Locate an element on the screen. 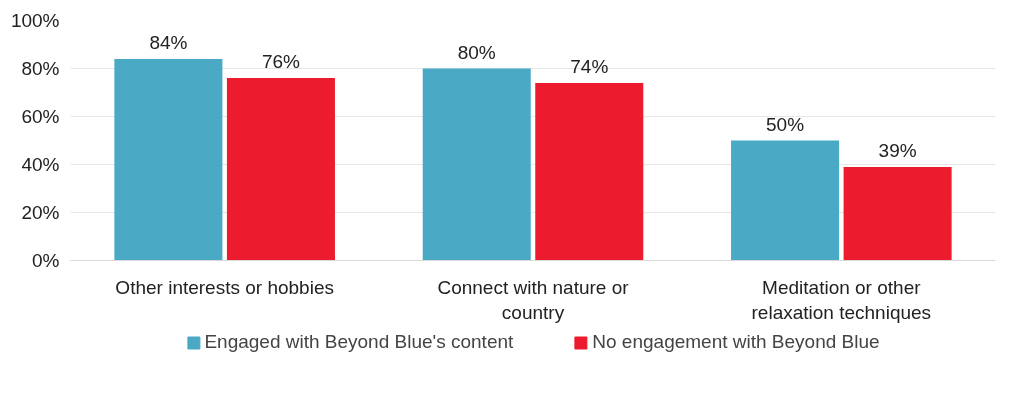 This screenshot has height=414, width=1015. y-tick-label: 80% is located at coordinates (40, 68).